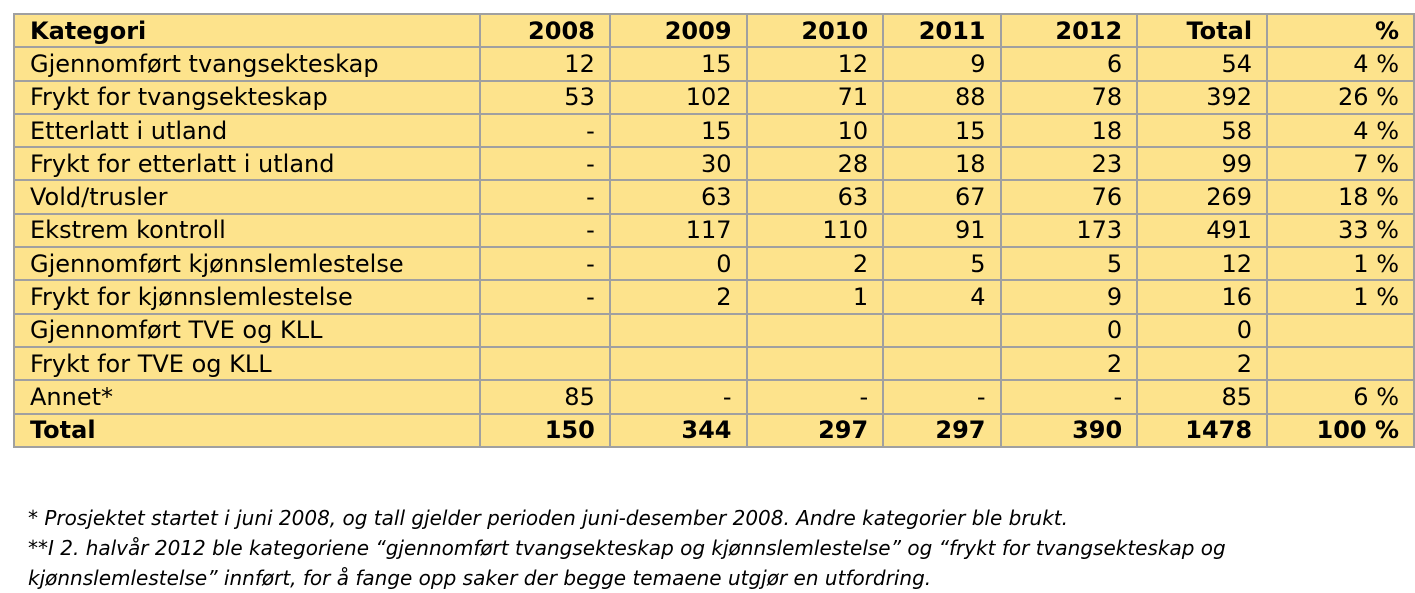 This screenshot has height=593, width=1415. What do you see at coordinates (1202, 64) in the screenshot?
I see `value-cell: 54` at bounding box center [1202, 64].